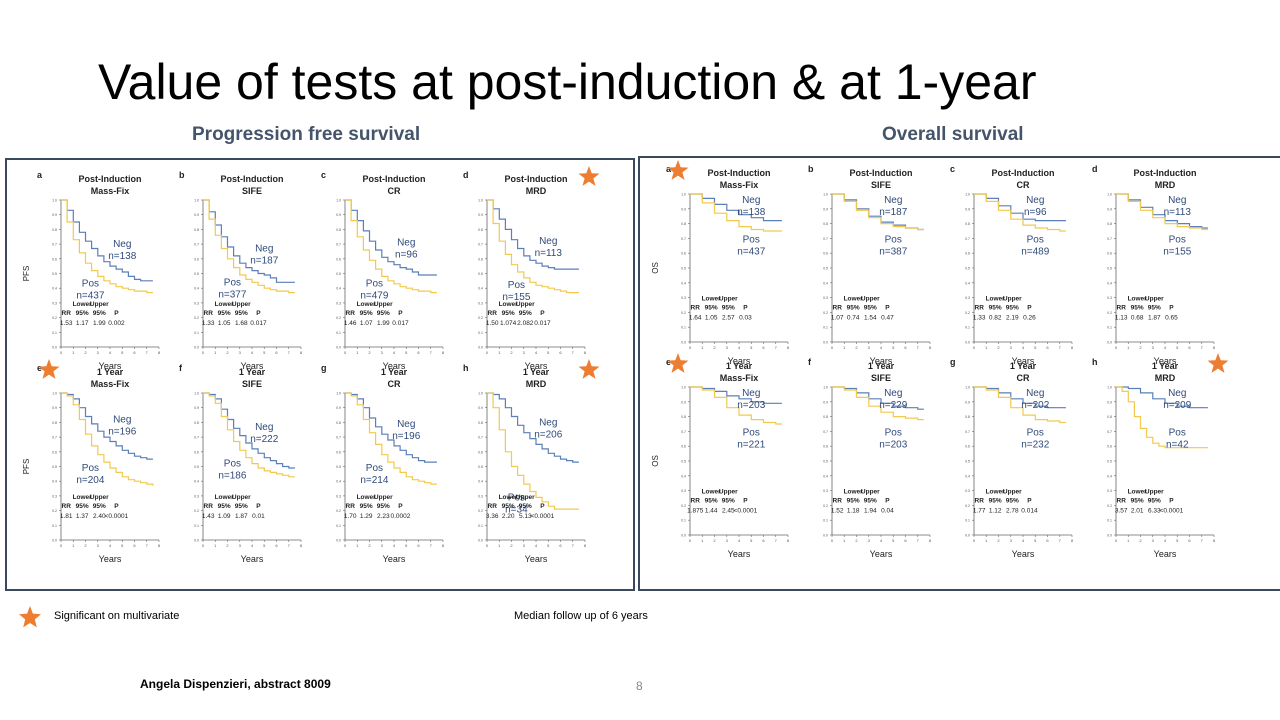  I want to click on legend-star-icon, so click(30, 619).